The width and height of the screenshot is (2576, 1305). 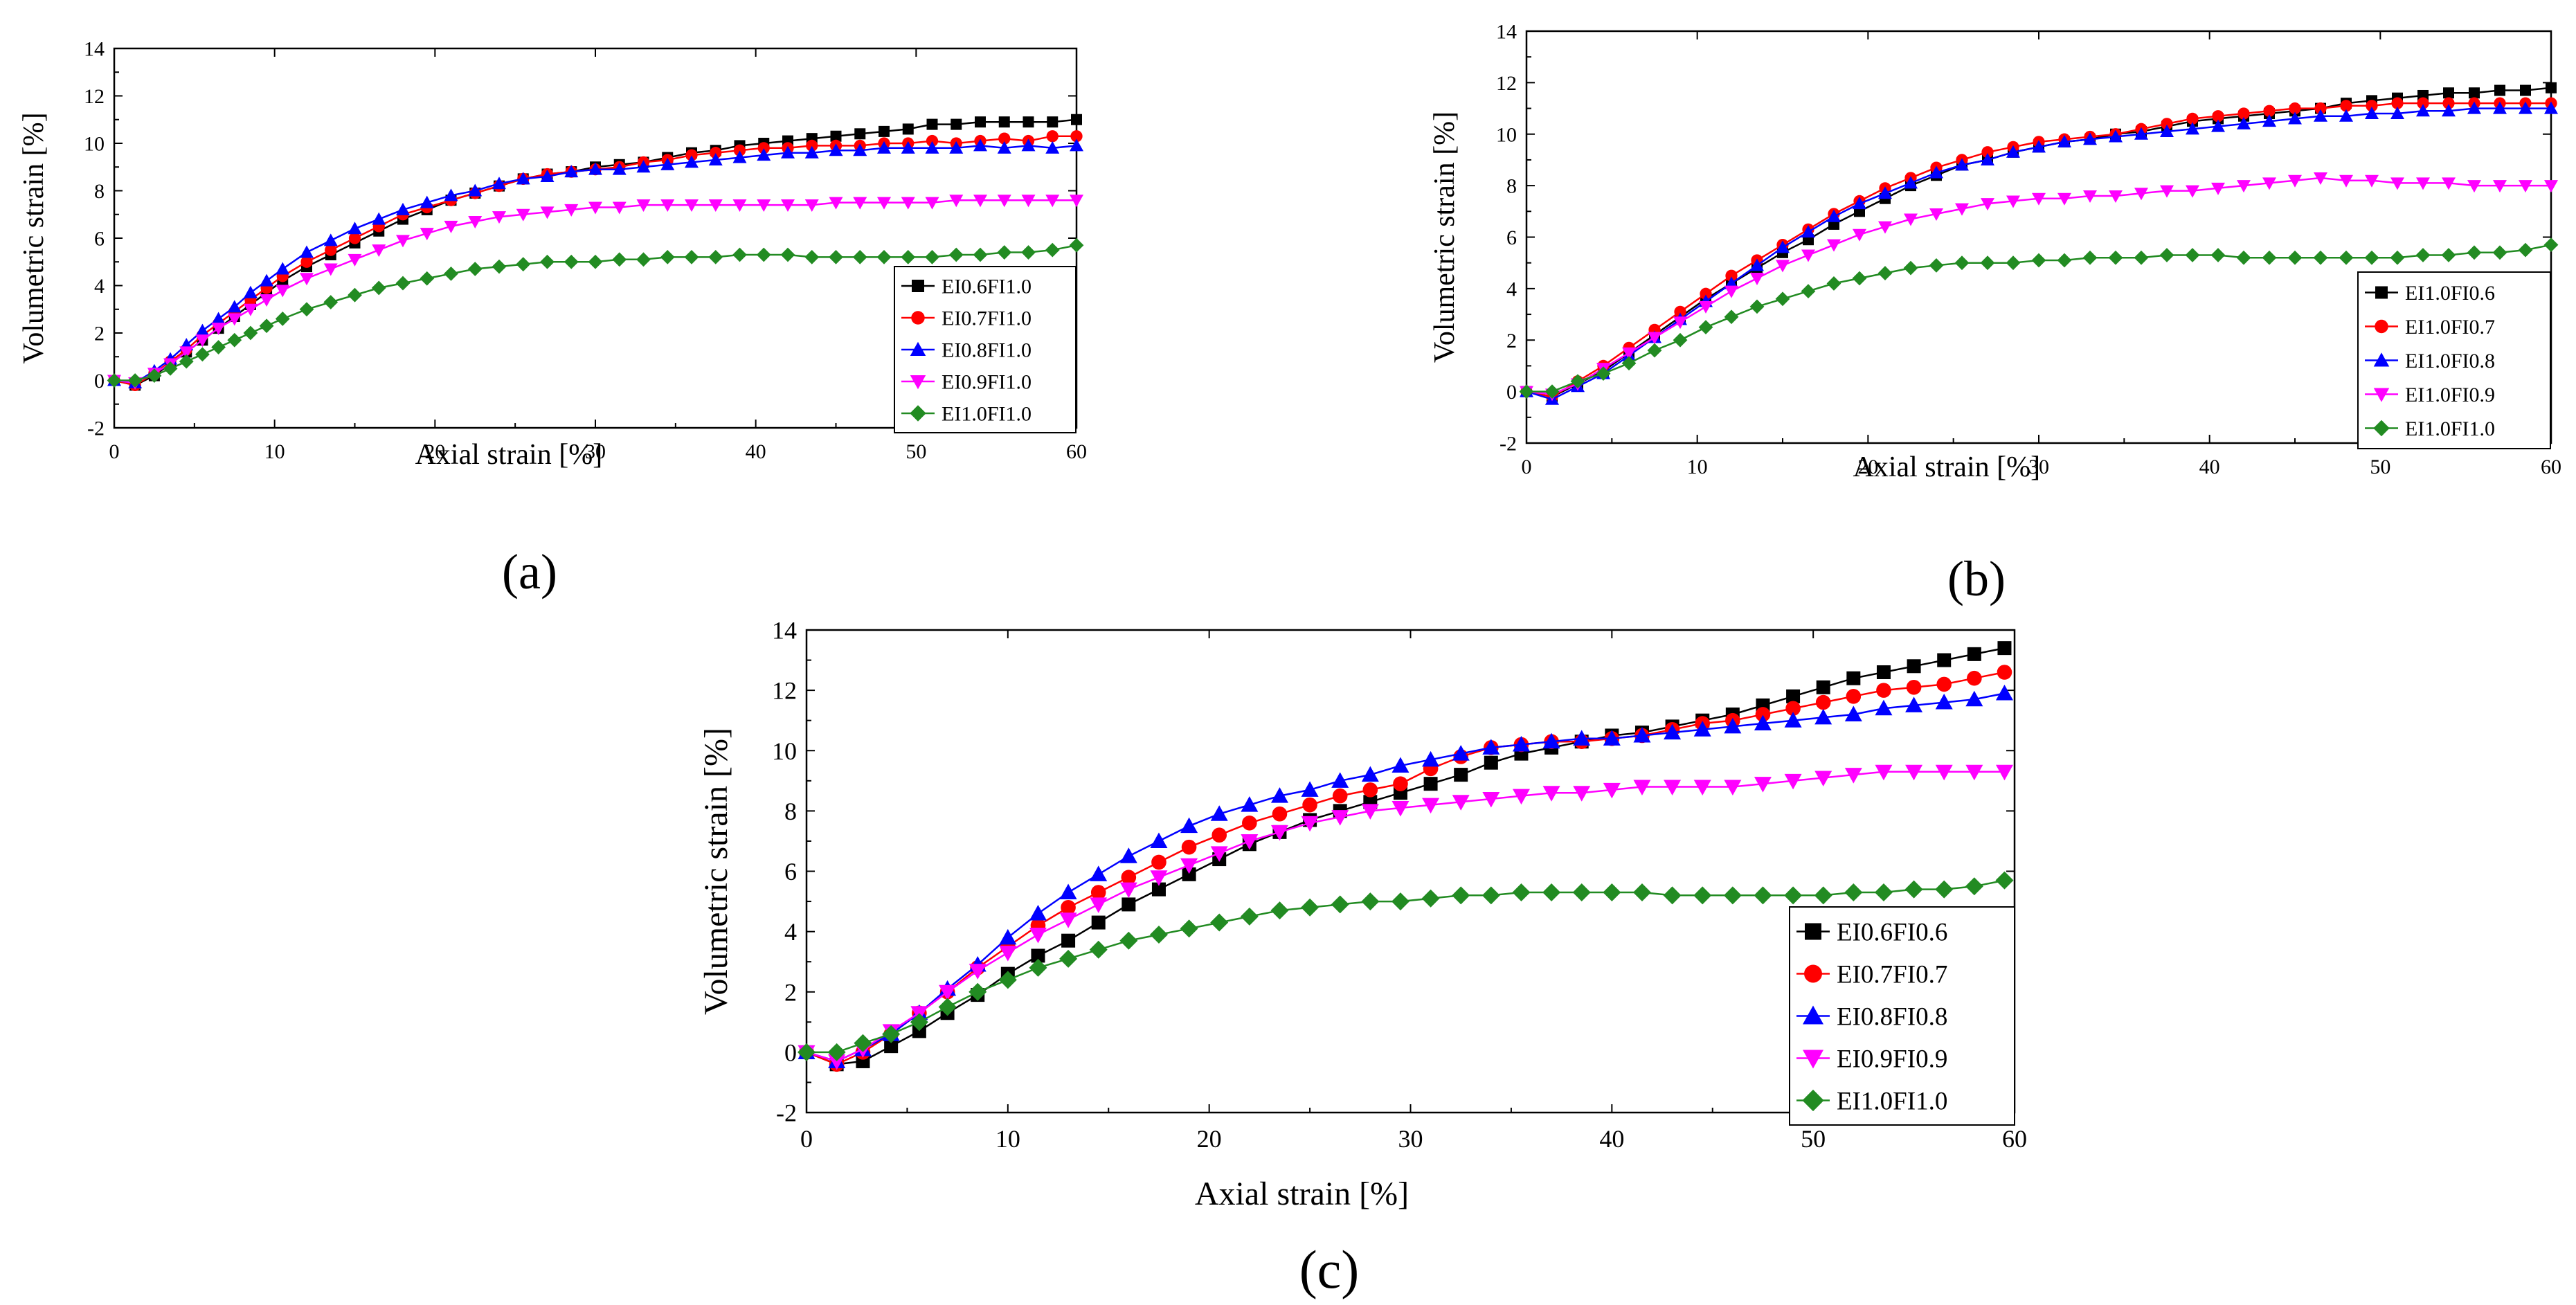 I want to click on y-tick-label: 2, so click(x=1511, y=341).